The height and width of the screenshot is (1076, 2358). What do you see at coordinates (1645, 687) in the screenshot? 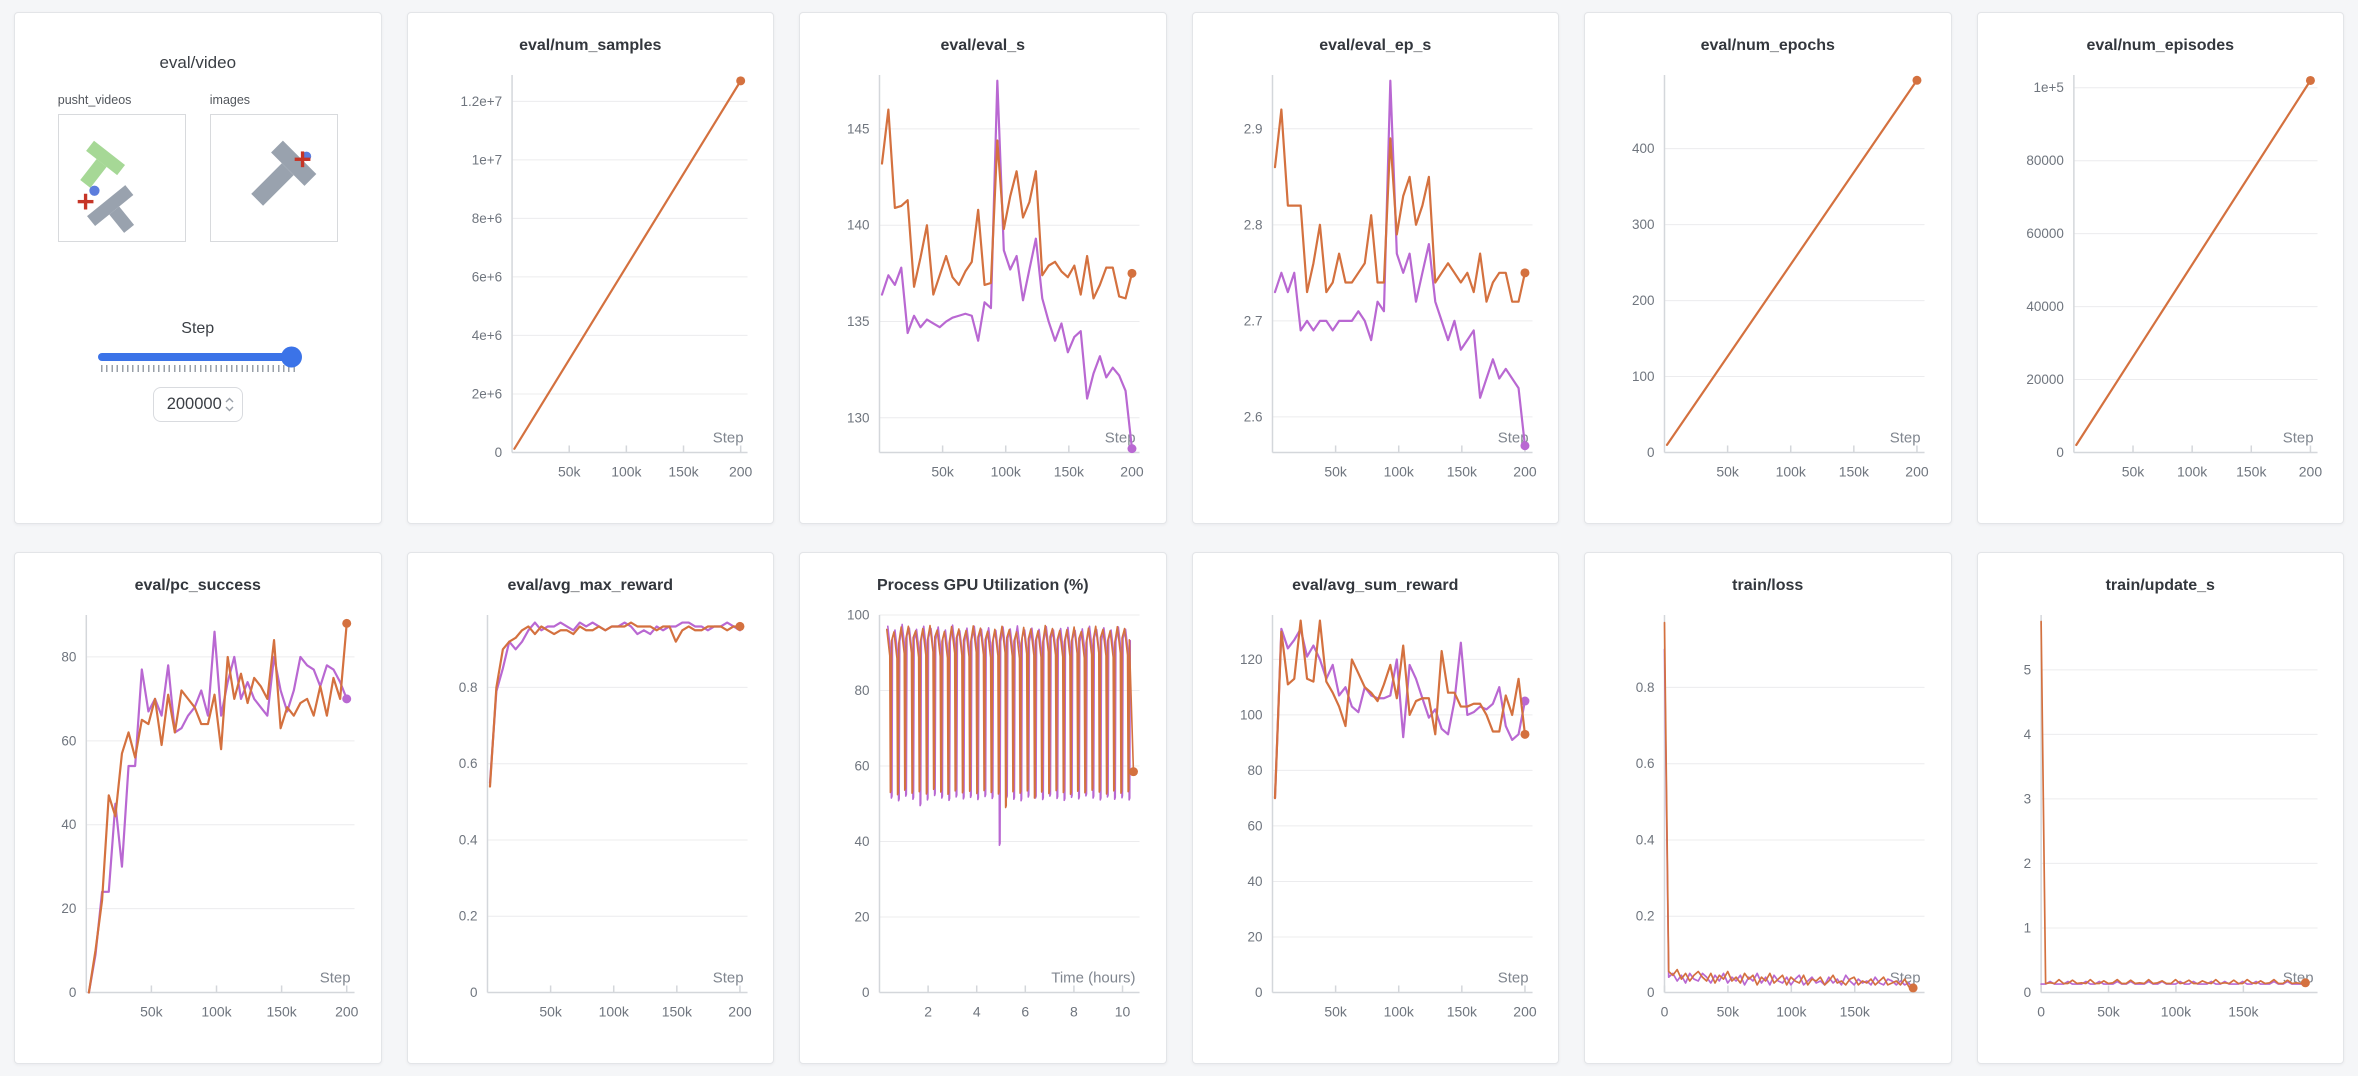
I see `y-tick-label: 0.8` at bounding box center [1645, 687].